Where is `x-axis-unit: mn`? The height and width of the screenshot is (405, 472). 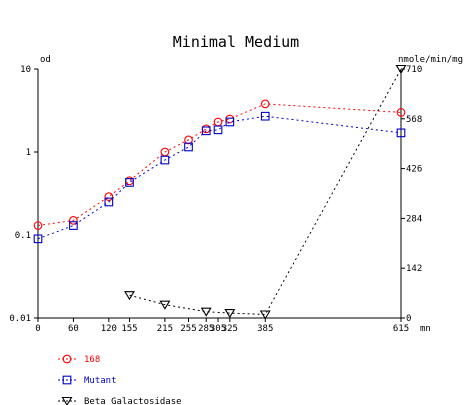 x-axis-unit: mn is located at coordinates (425, 329).